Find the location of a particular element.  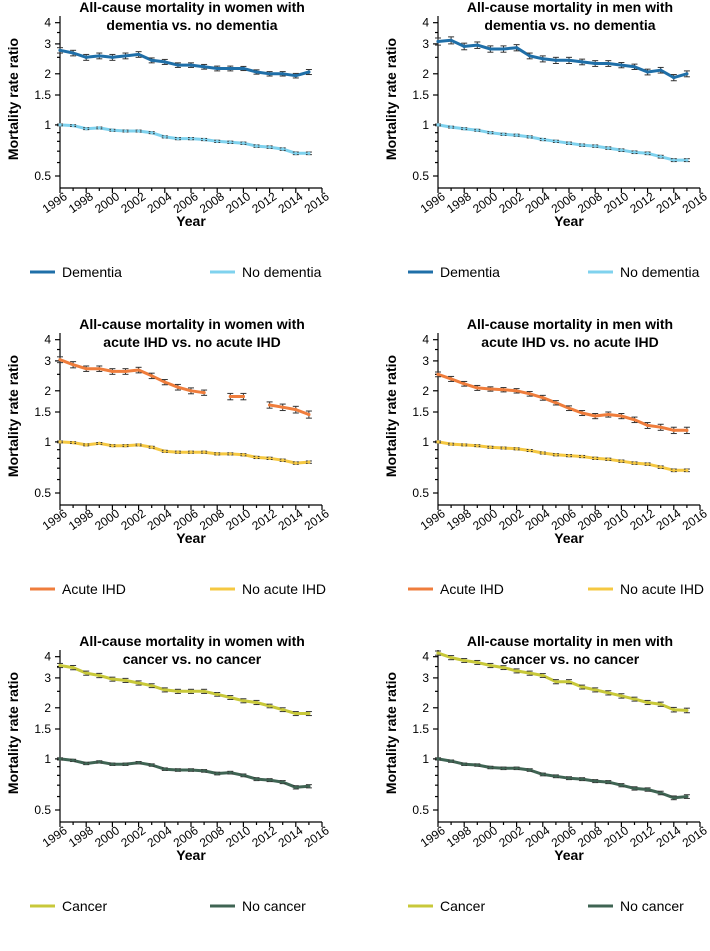

legend-label-1: No dementia is located at coordinates (282, 272).